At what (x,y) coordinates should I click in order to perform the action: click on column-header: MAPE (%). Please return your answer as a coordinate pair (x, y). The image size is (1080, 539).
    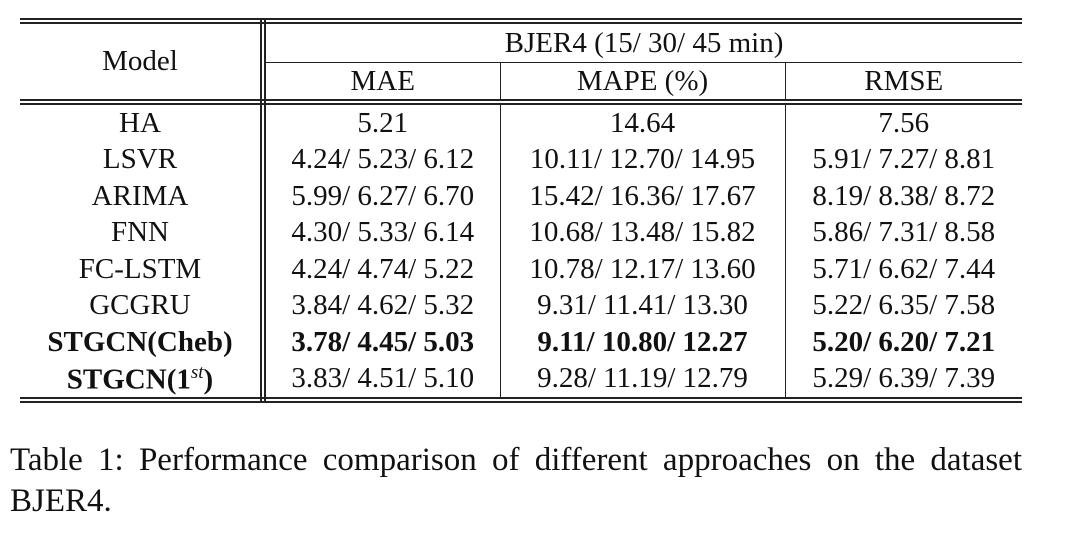
    Looking at the image, I should click on (643, 83).